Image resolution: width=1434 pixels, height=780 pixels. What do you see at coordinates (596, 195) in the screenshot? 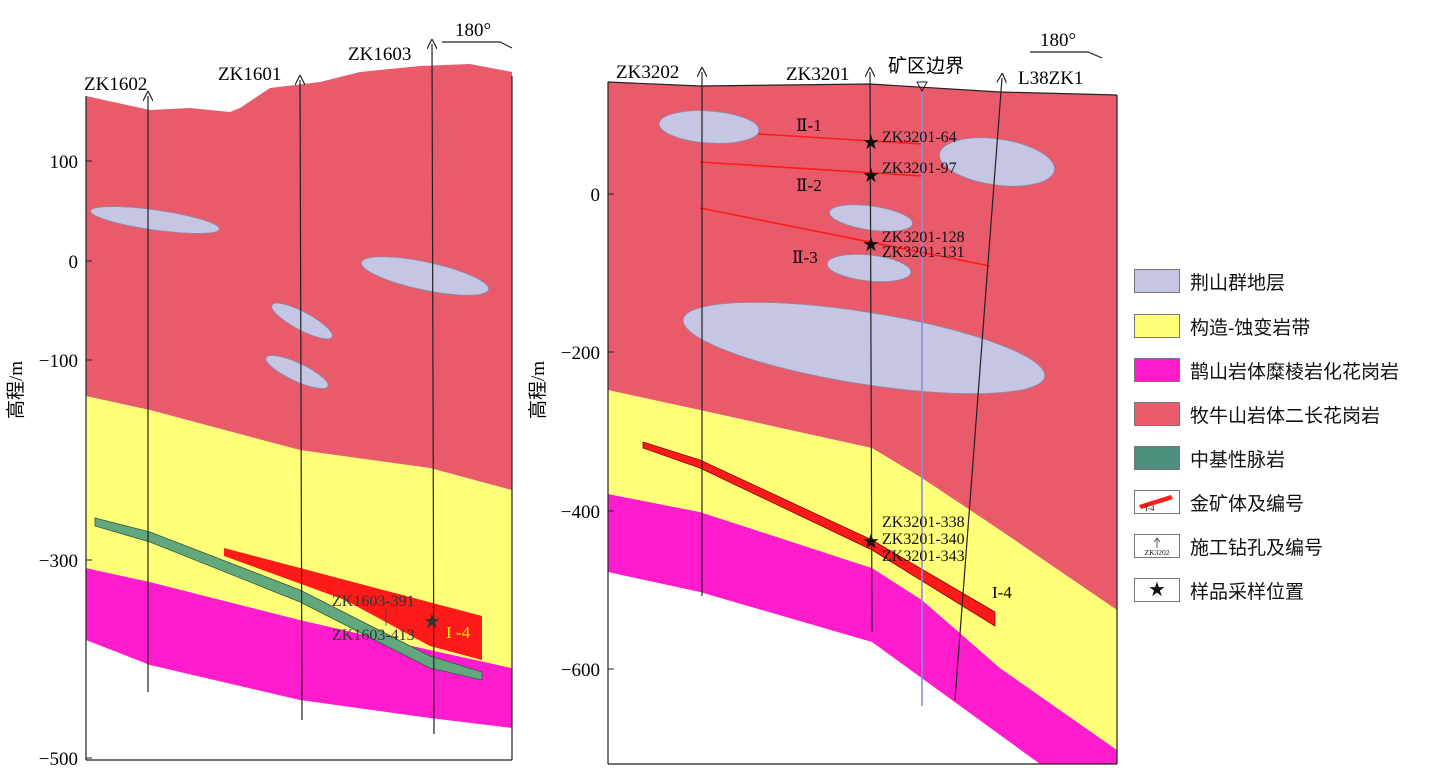
I see `section-b-tick-label: 0` at bounding box center [596, 195].